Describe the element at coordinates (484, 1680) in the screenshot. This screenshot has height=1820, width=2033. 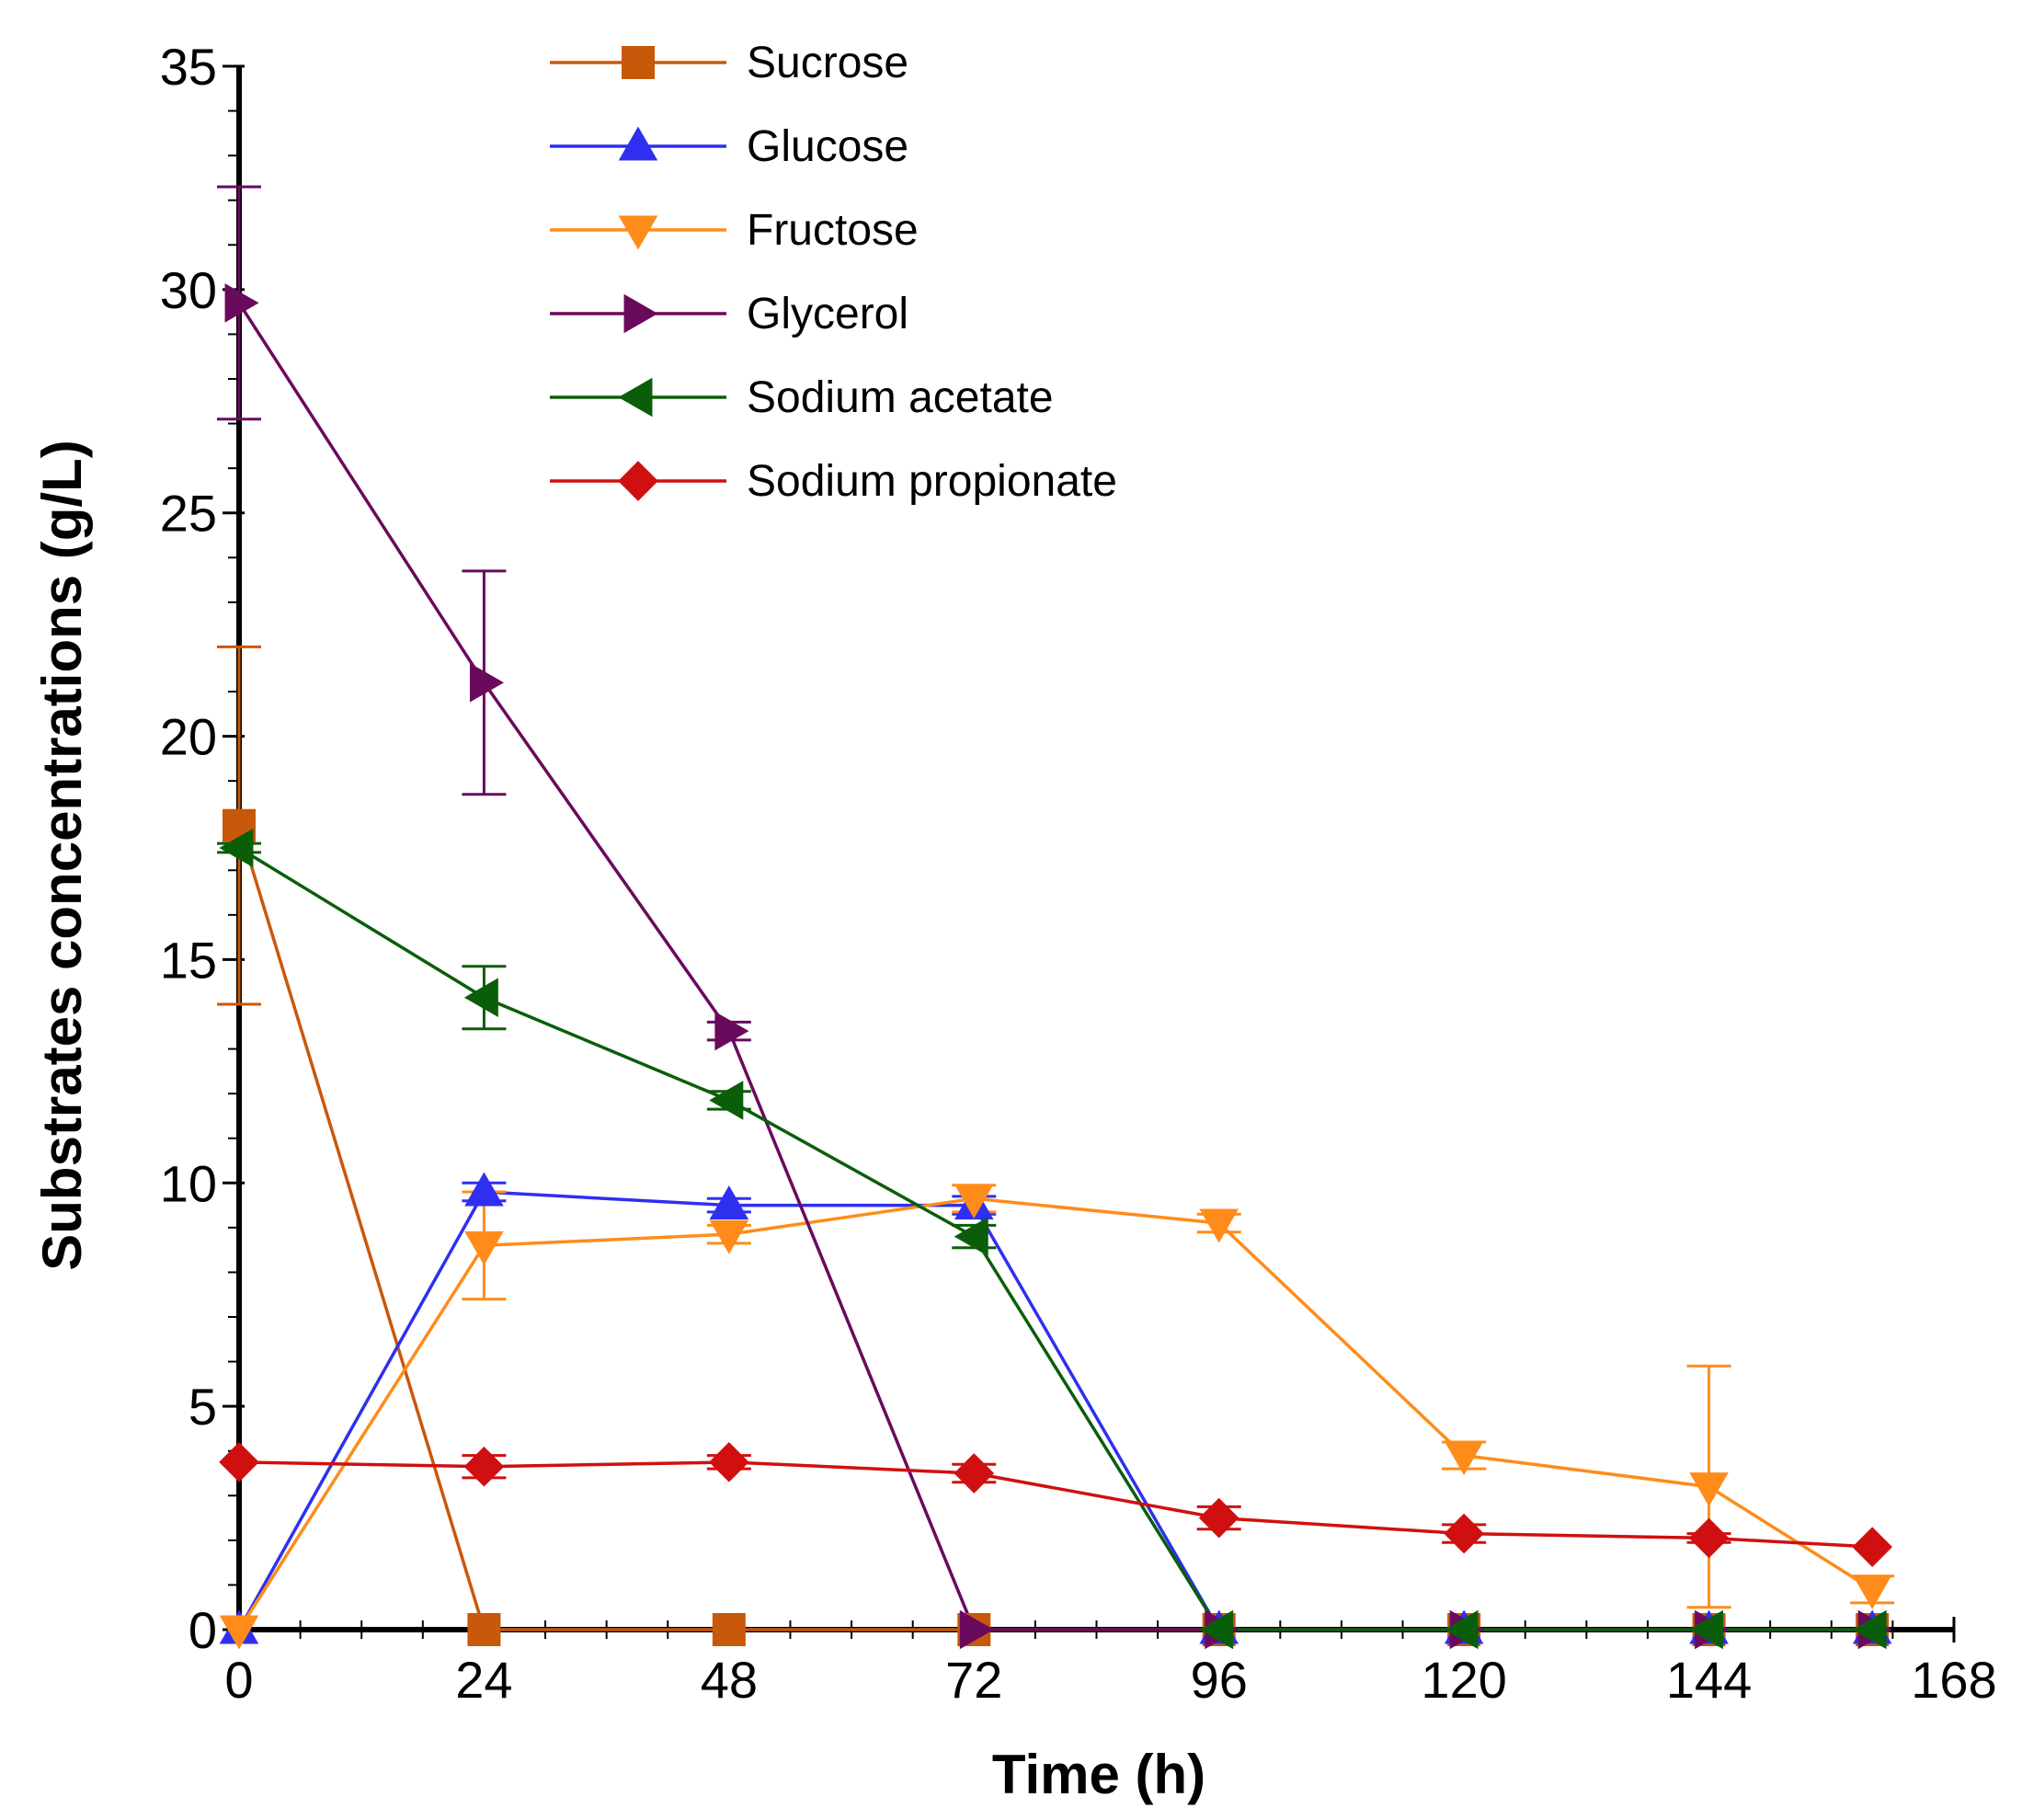
I see `x-tick-label: 24` at that location.